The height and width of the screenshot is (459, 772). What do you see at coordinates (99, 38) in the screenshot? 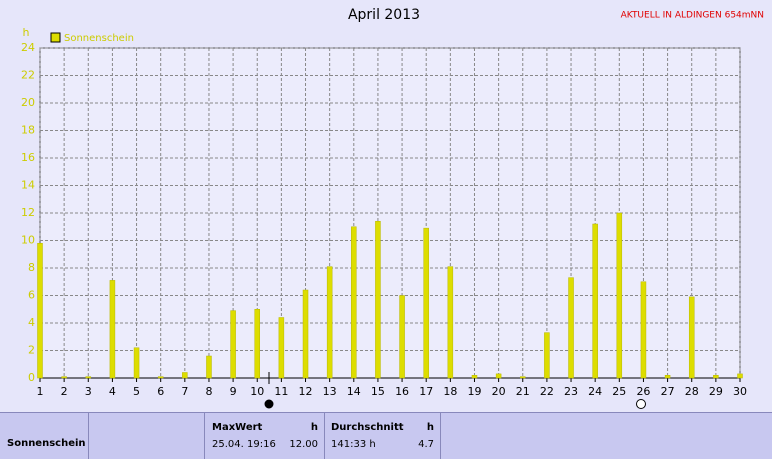
I see `legend-label: Sonnenschein` at bounding box center [99, 38].